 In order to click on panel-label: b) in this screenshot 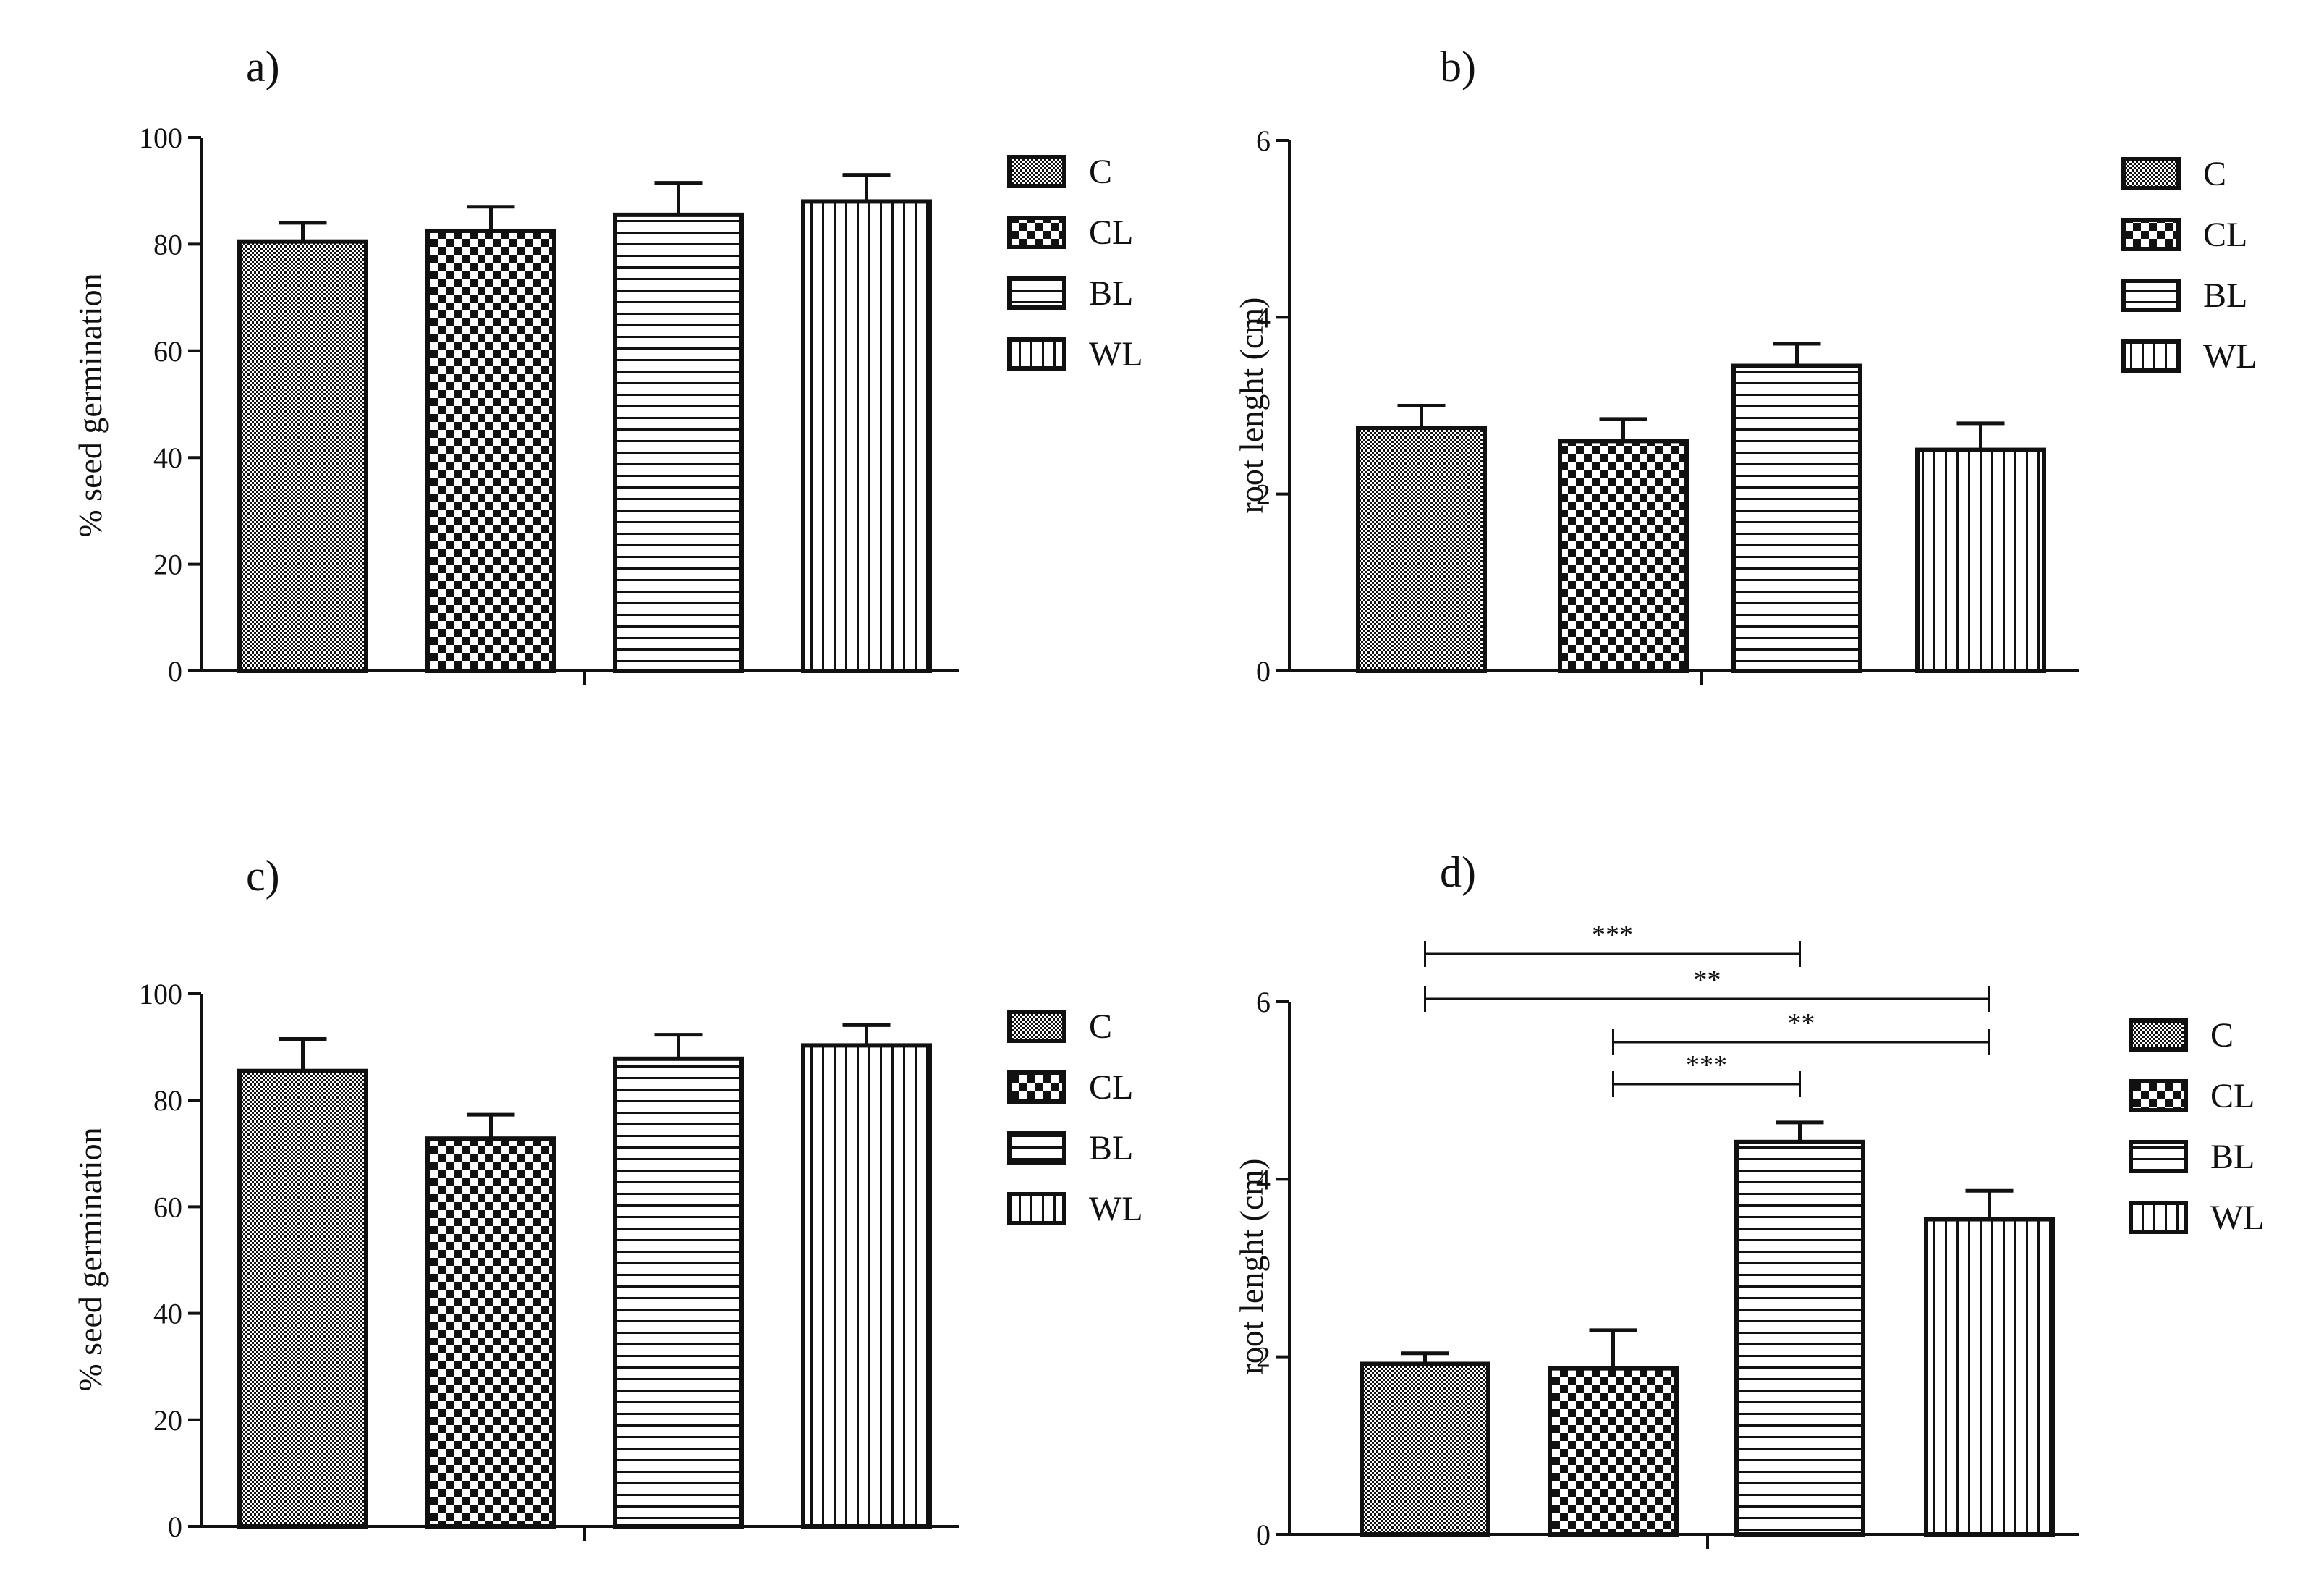, I will do `click(1458, 66)`.